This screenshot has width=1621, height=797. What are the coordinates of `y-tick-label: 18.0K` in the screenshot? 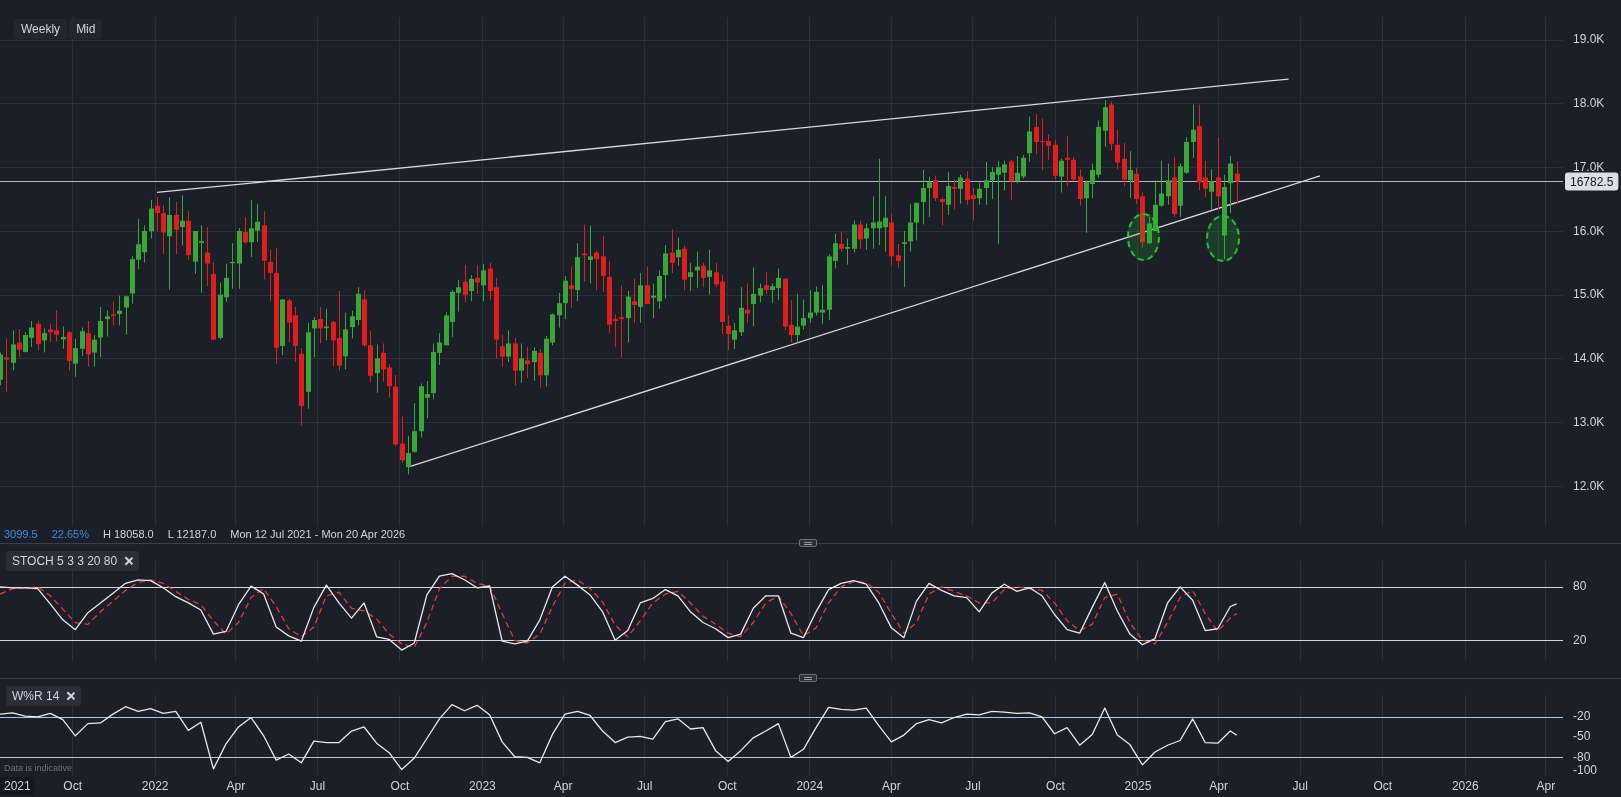 It's located at (1589, 103).